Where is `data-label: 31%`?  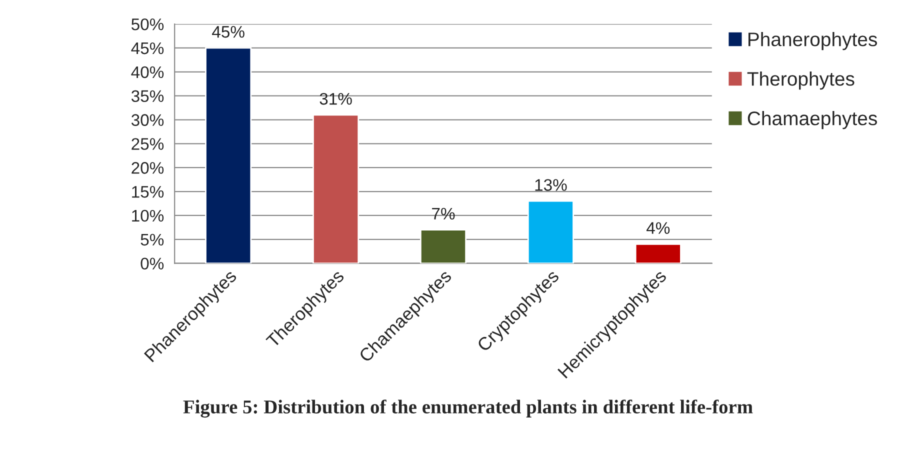 data-label: 31% is located at coordinates (336, 98).